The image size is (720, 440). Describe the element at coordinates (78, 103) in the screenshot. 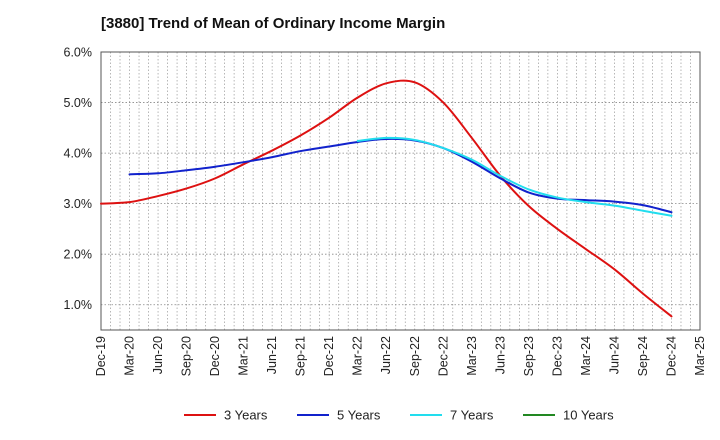

I see `y-tick-label: 5.0%` at that location.